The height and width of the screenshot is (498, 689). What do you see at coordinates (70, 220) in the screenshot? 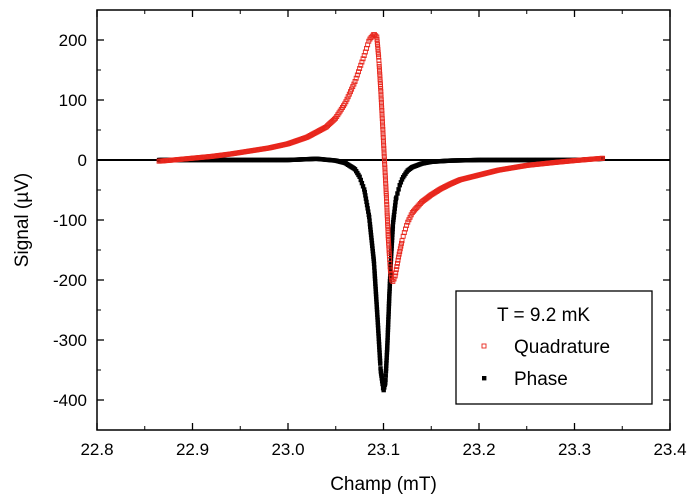
I see `y-tick-label: -100` at bounding box center [70, 220].